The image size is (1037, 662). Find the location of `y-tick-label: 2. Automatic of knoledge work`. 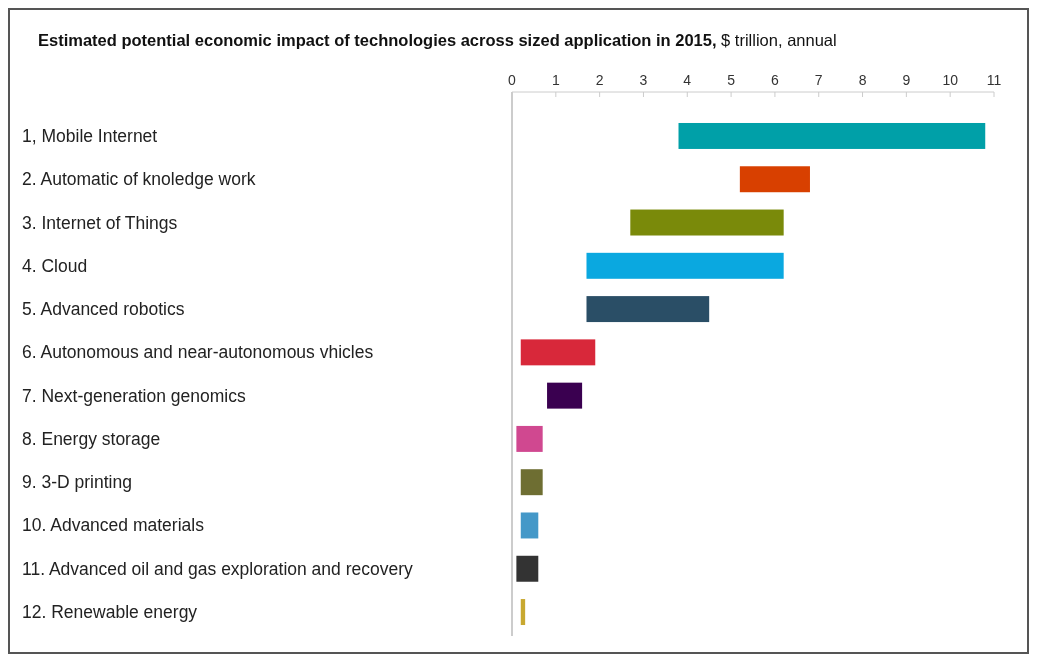

y-tick-label: 2. Automatic of knoledge work is located at coordinates (139, 179).